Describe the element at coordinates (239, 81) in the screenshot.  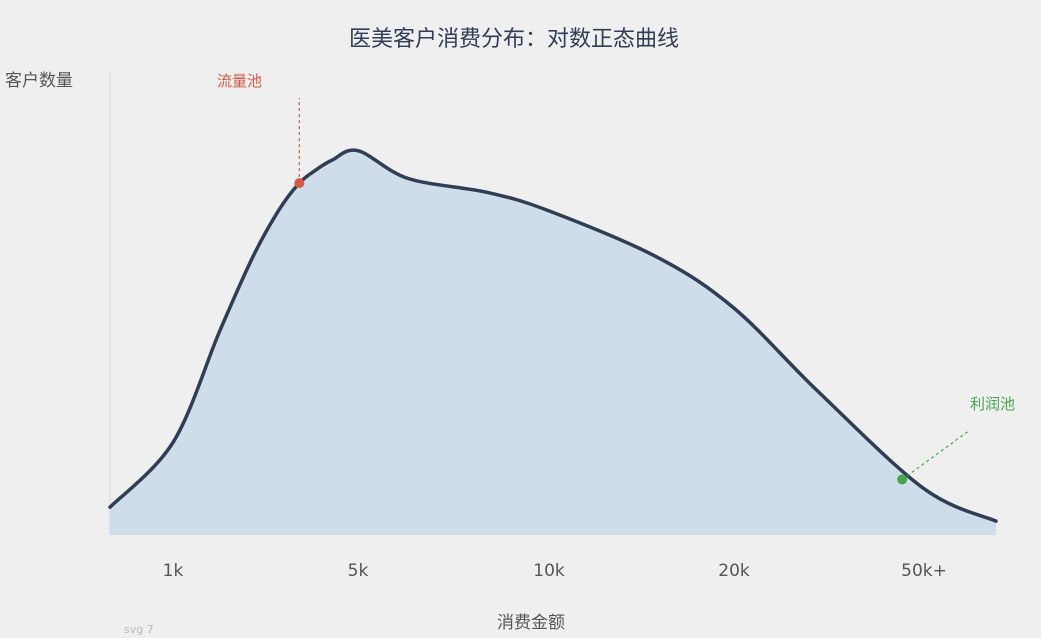
I see `annotation-label: 流量池` at that location.